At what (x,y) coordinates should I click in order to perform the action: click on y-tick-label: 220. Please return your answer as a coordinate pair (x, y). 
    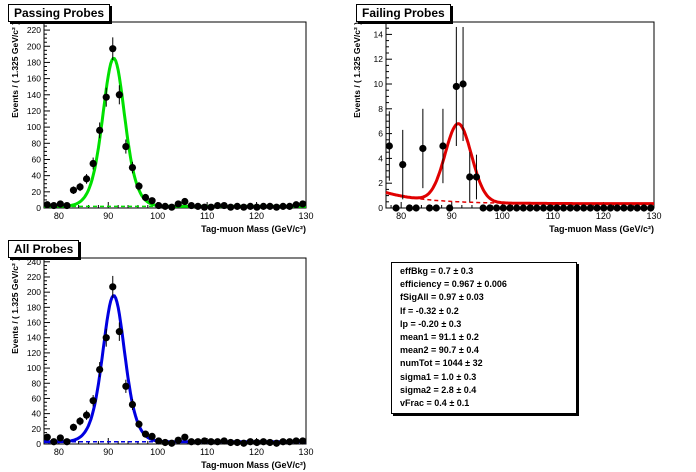
    Looking at the image, I should click on (34, 30).